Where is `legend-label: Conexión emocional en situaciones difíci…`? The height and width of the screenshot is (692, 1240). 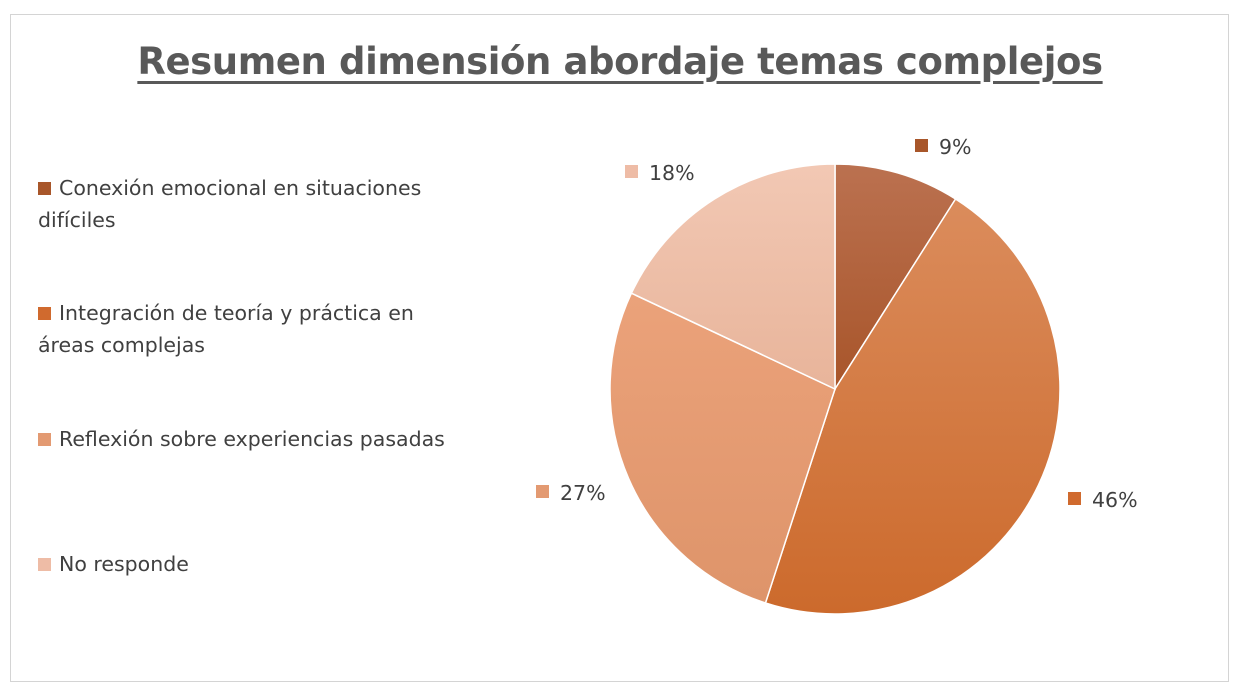
legend-label: Conexión emocional en situaciones difíci… is located at coordinates (230, 204).